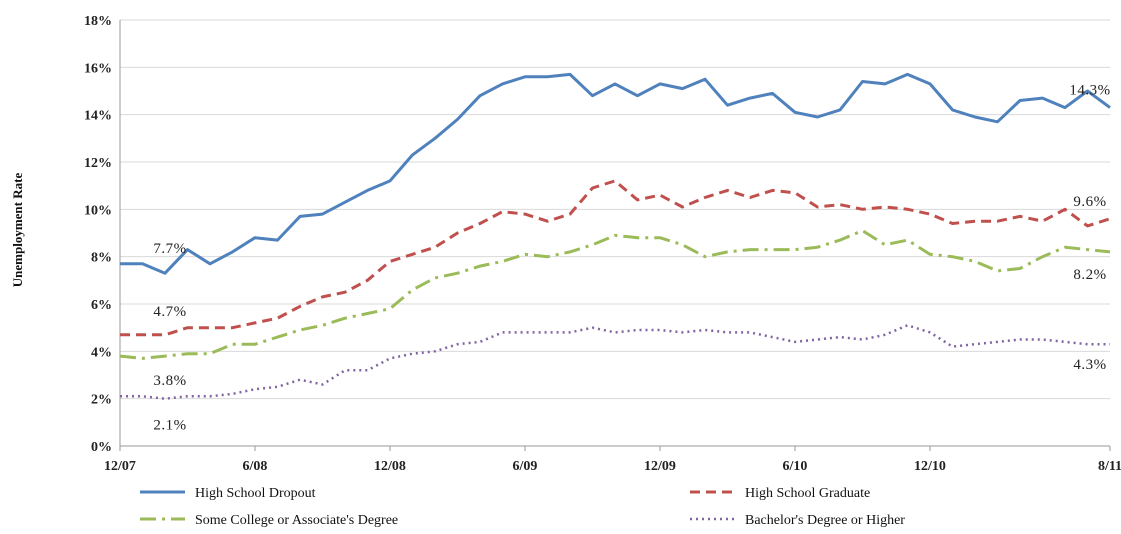  Describe the element at coordinates (101, 258) in the screenshot. I see `y-tick-label: 8%` at that location.